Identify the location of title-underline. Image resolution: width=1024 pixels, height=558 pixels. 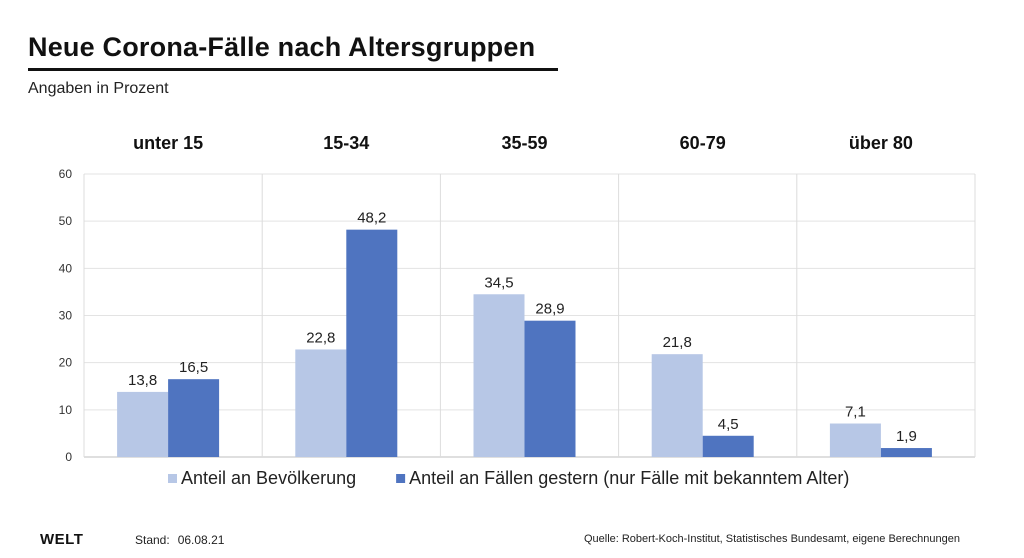
(293, 69).